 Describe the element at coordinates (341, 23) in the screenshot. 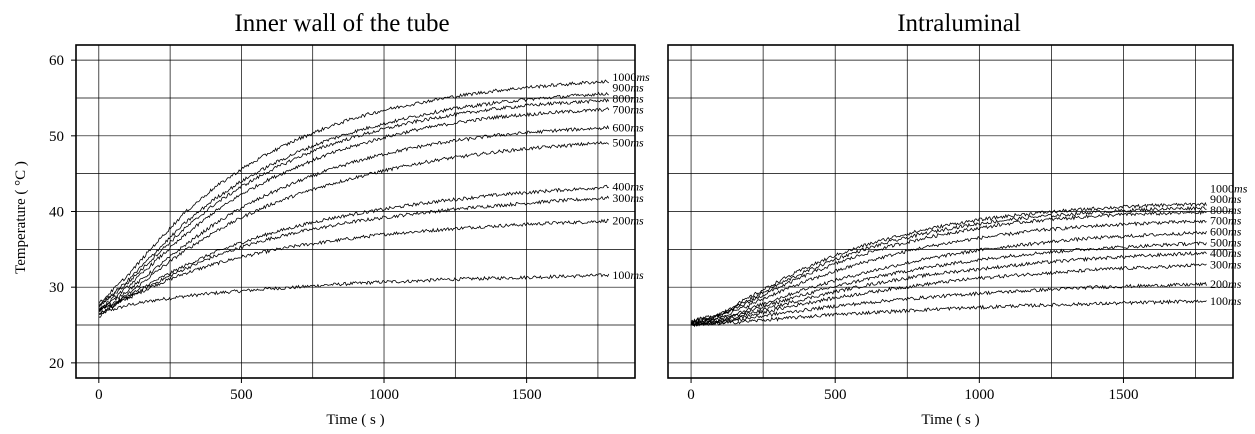

I see `chart-title: Inner wall of the tube` at that location.